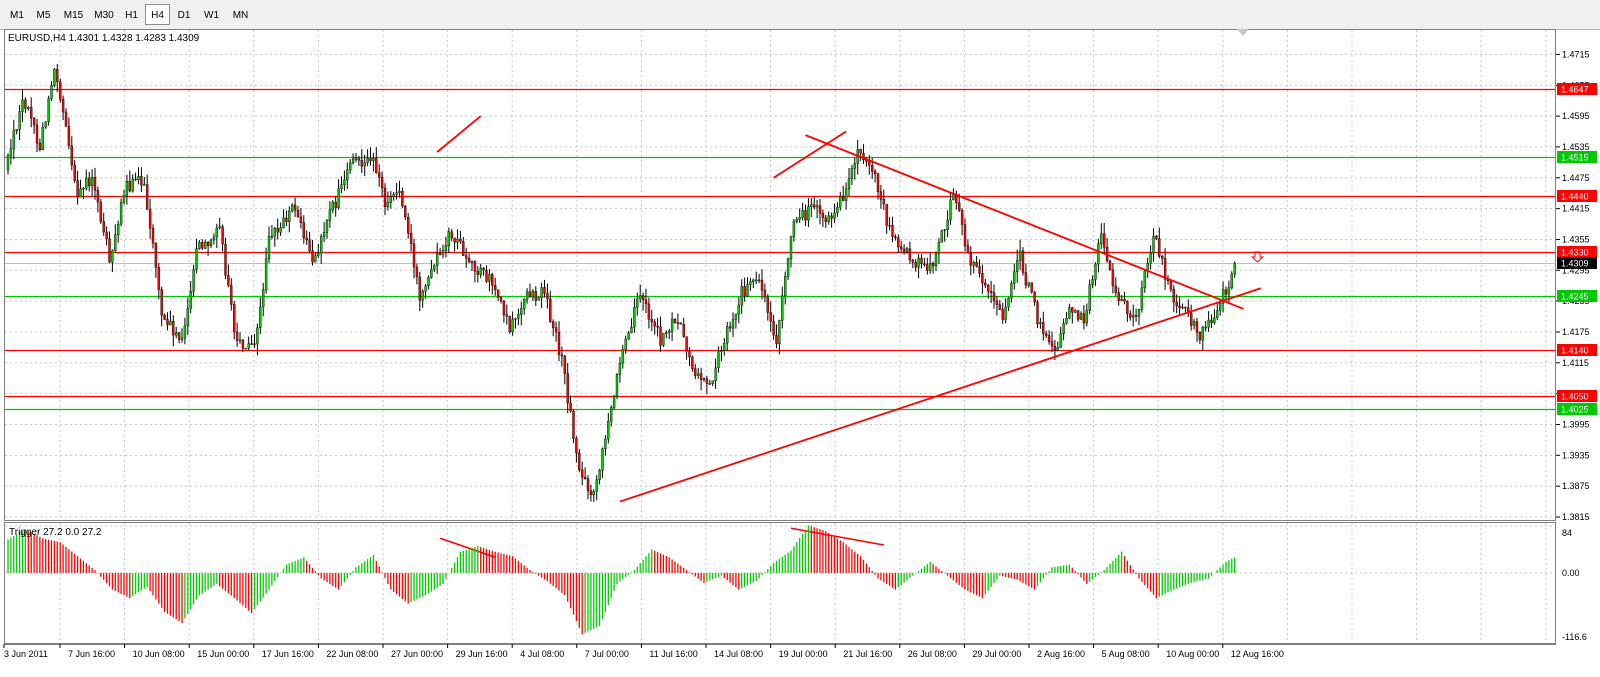 This screenshot has height=677, width=1600. What do you see at coordinates (482, 654) in the screenshot?
I see `time-tick-label: 29 Jun 16:00` at bounding box center [482, 654].